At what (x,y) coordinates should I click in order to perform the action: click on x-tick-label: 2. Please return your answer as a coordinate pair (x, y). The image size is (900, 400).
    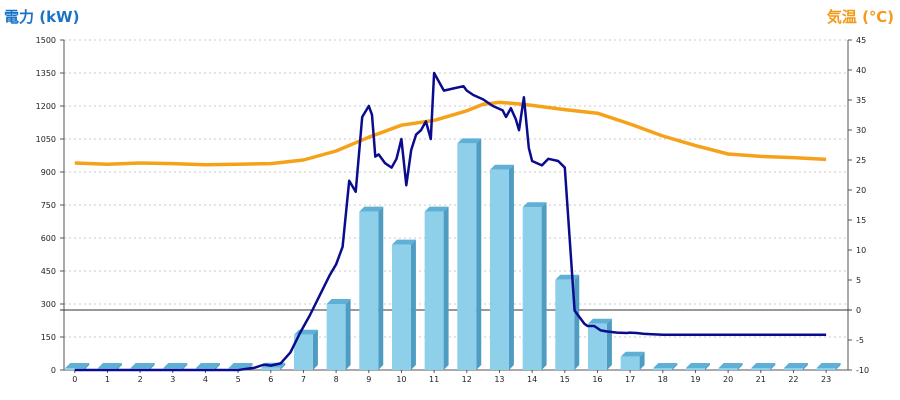
    Looking at the image, I should click on (140, 379).